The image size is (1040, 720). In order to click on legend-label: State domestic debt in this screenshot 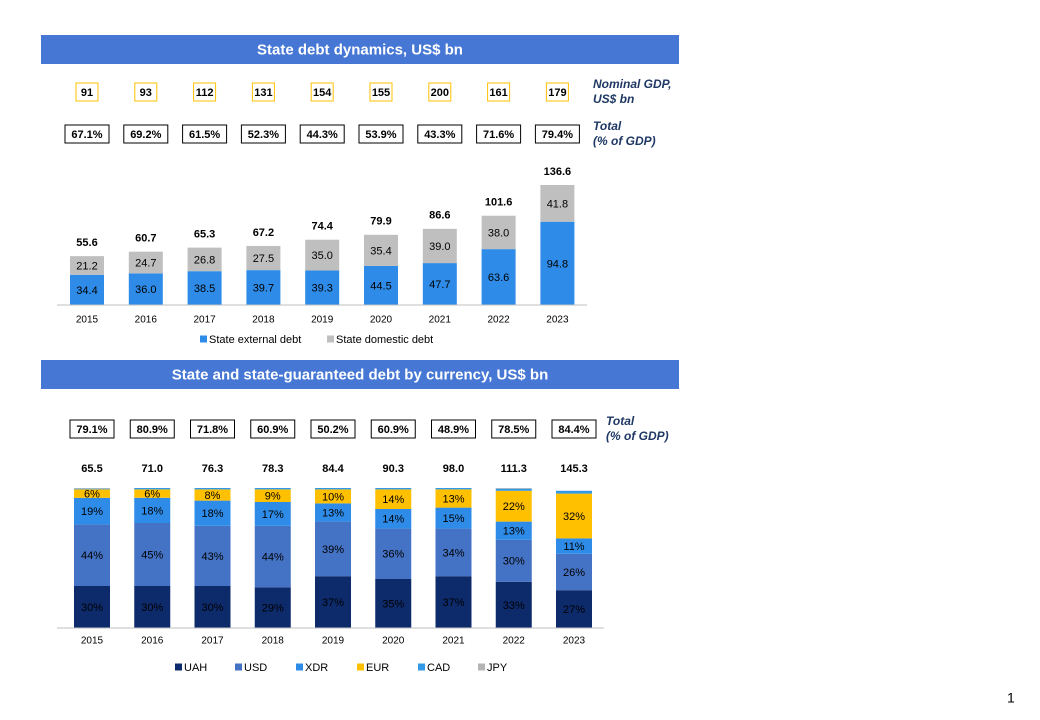, I will do `click(384, 340)`.